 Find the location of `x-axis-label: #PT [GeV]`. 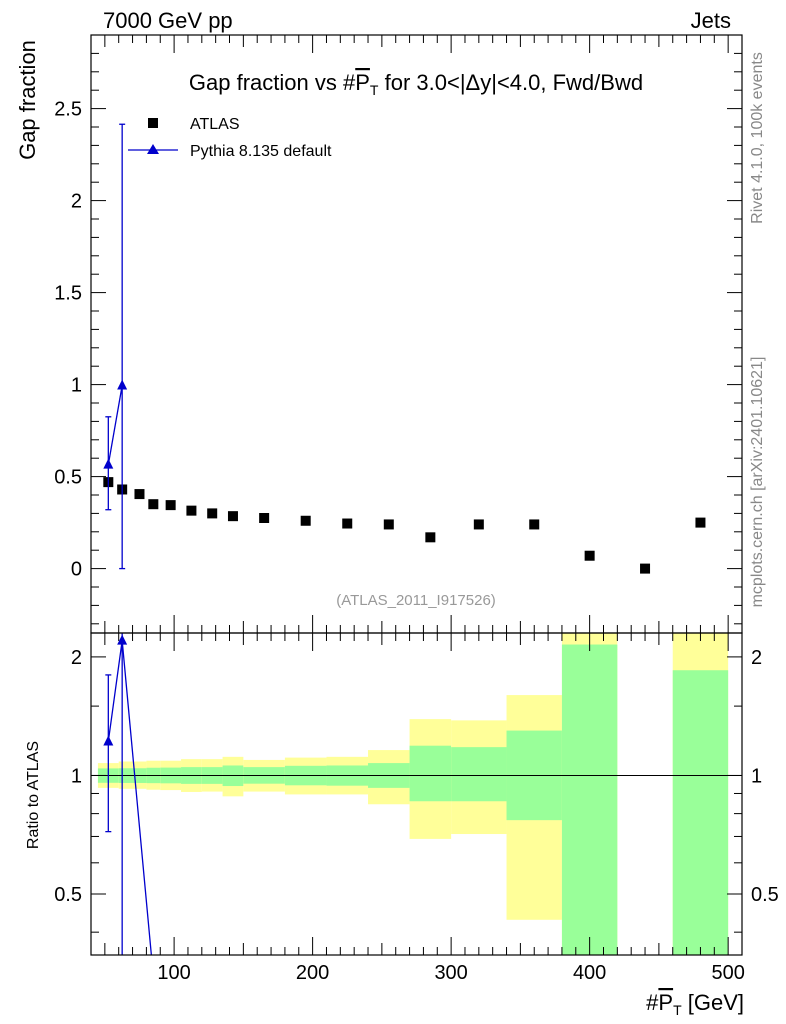

x-axis-label: #PT [GeV] is located at coordinates (695, 1004).